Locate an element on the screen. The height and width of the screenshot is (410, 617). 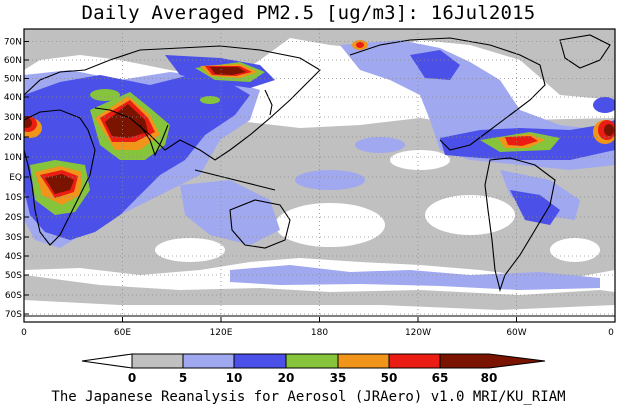
lon-label: 120W is located at coordinates (418, 333).